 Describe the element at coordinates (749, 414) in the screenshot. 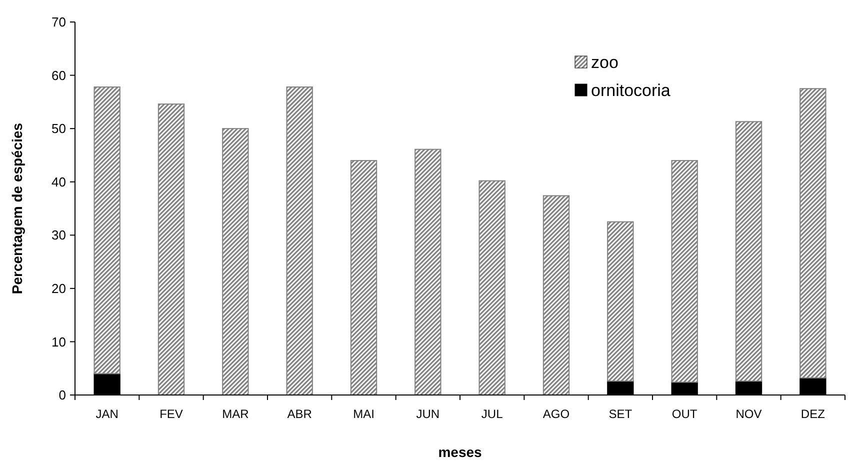

I see `x-tick-label: NOV` at that location.